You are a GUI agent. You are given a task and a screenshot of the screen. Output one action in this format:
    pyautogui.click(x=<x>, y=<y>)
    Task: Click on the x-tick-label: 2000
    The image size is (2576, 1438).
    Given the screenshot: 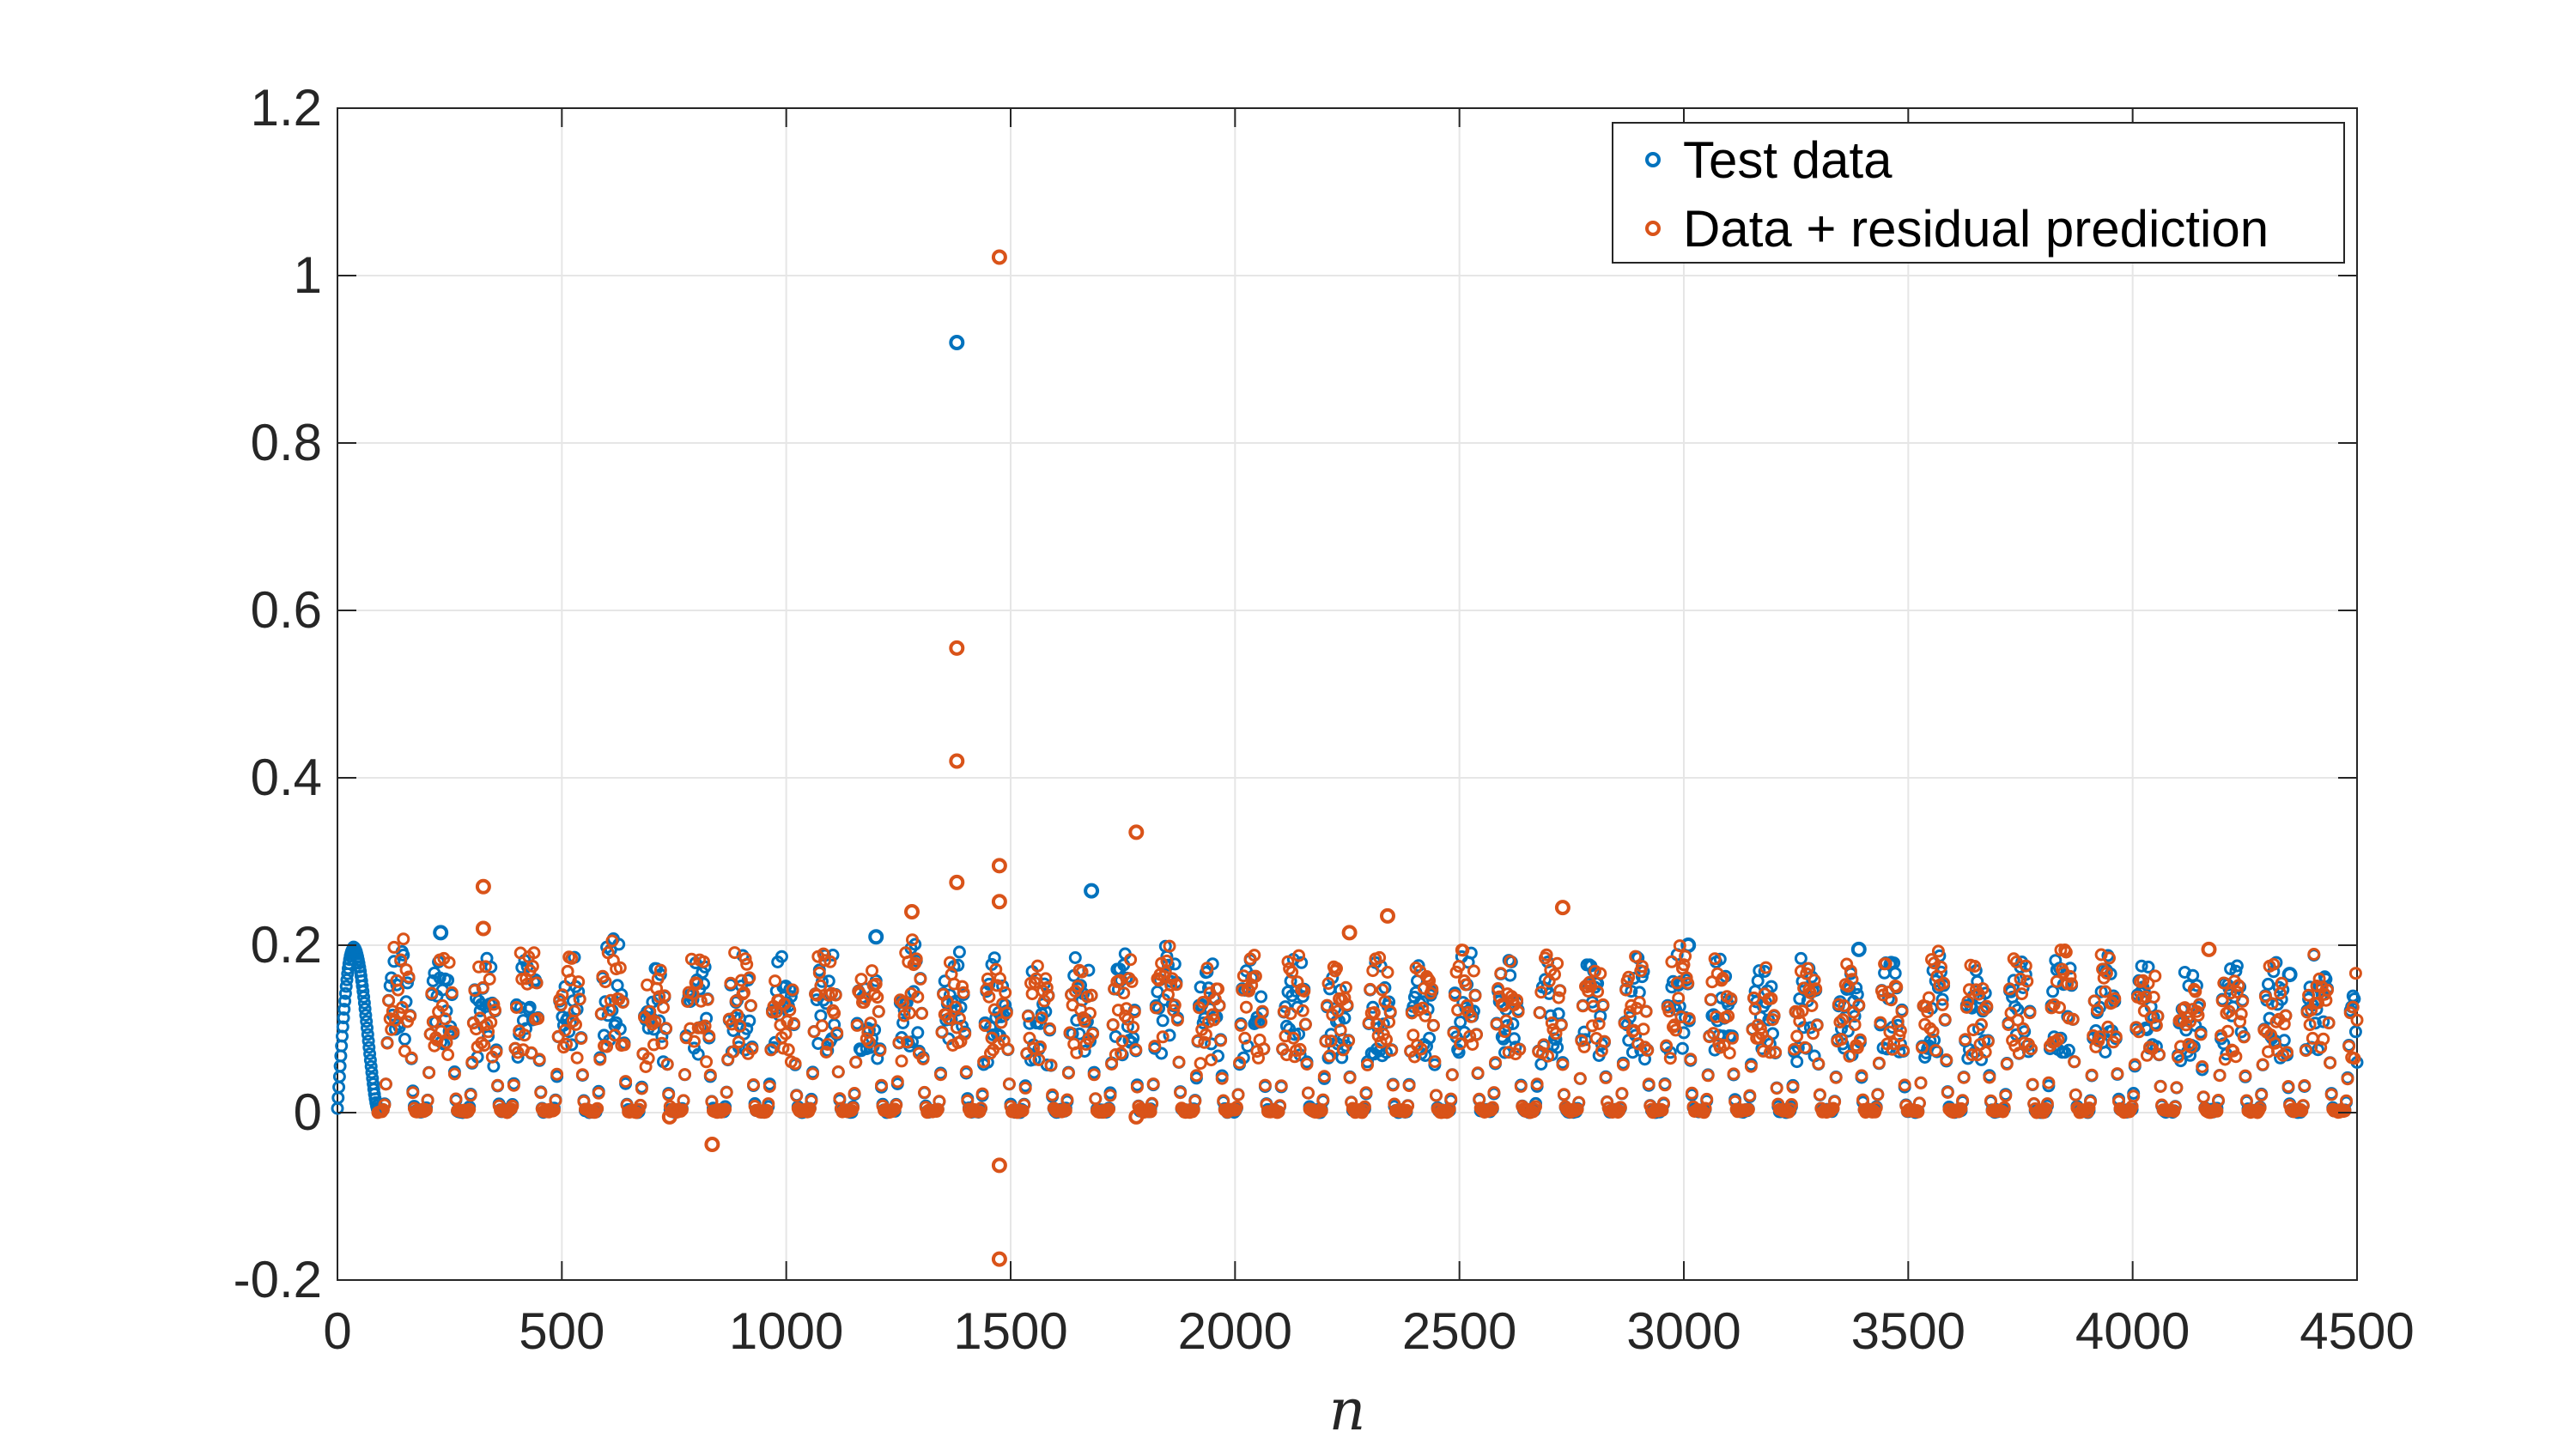 What is the action you would take?
    pyautogui.click(x=1235, y=1331)
    